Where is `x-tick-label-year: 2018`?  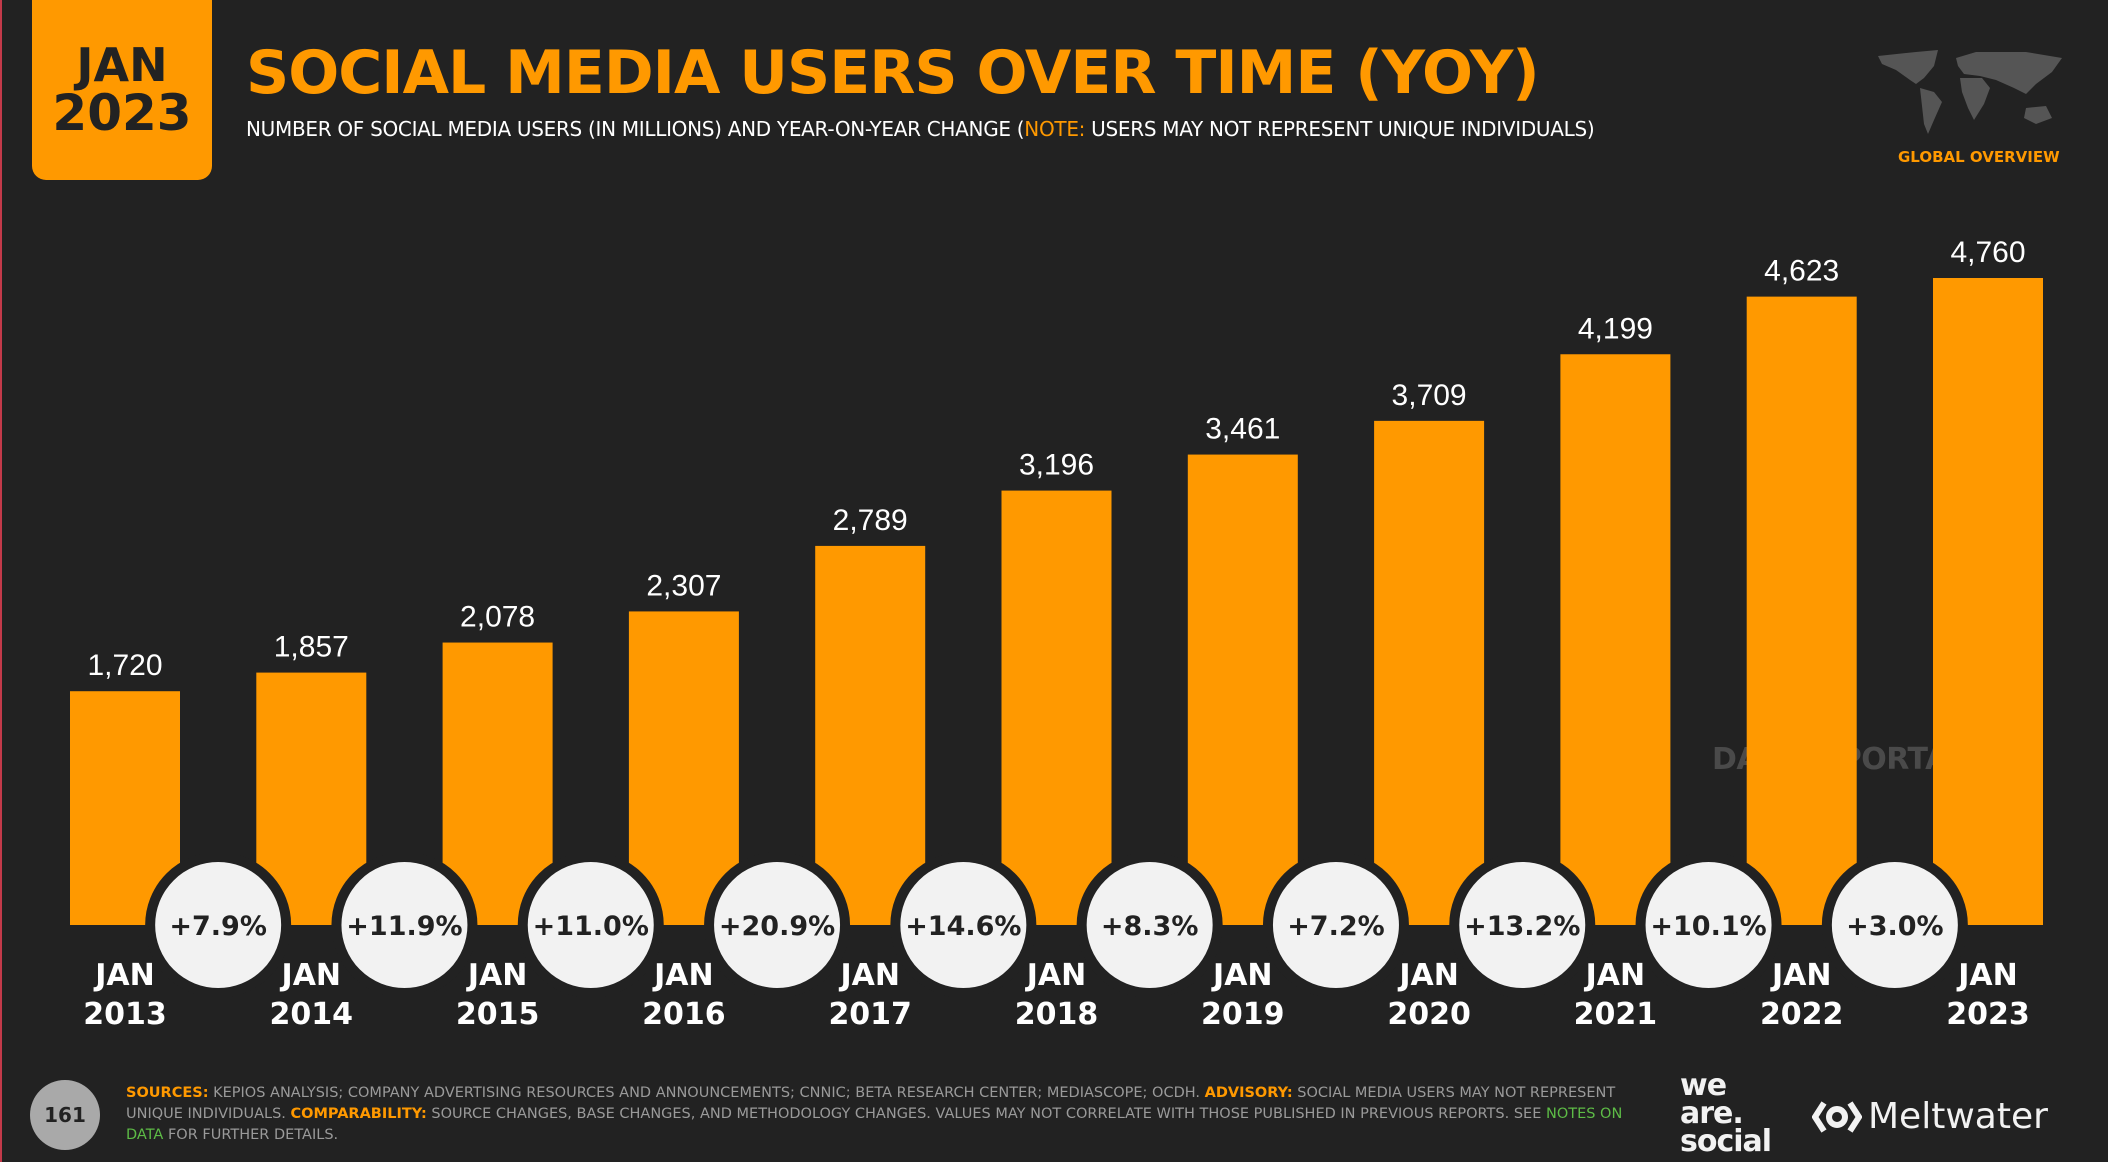 x-tick-label-year: 2018 is located at coordinates (1057, 1014).